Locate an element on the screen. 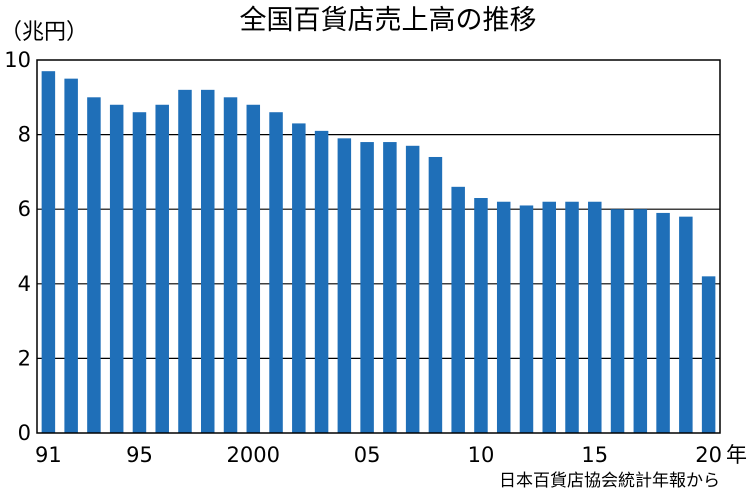 Image resolution: width=750 pixels, height=493 pixels. chart-title: 全国百貨店売上高の推移 is located at coordinates (388, 20).